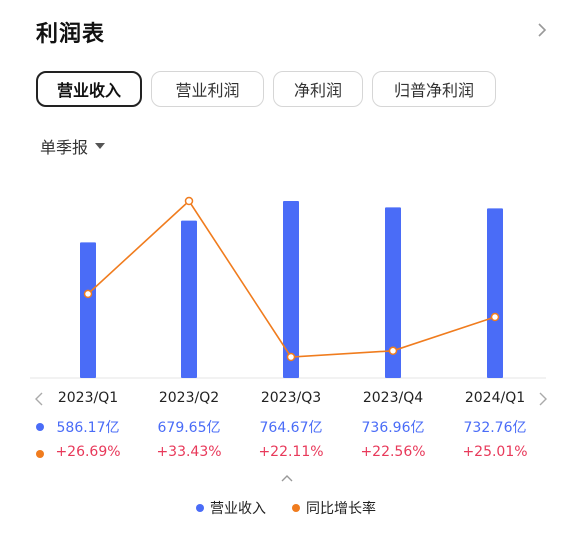  Describe the element at coordinates (88, 398) in the screenshot. I see `quarter-label: 2023/Q1` at that location.